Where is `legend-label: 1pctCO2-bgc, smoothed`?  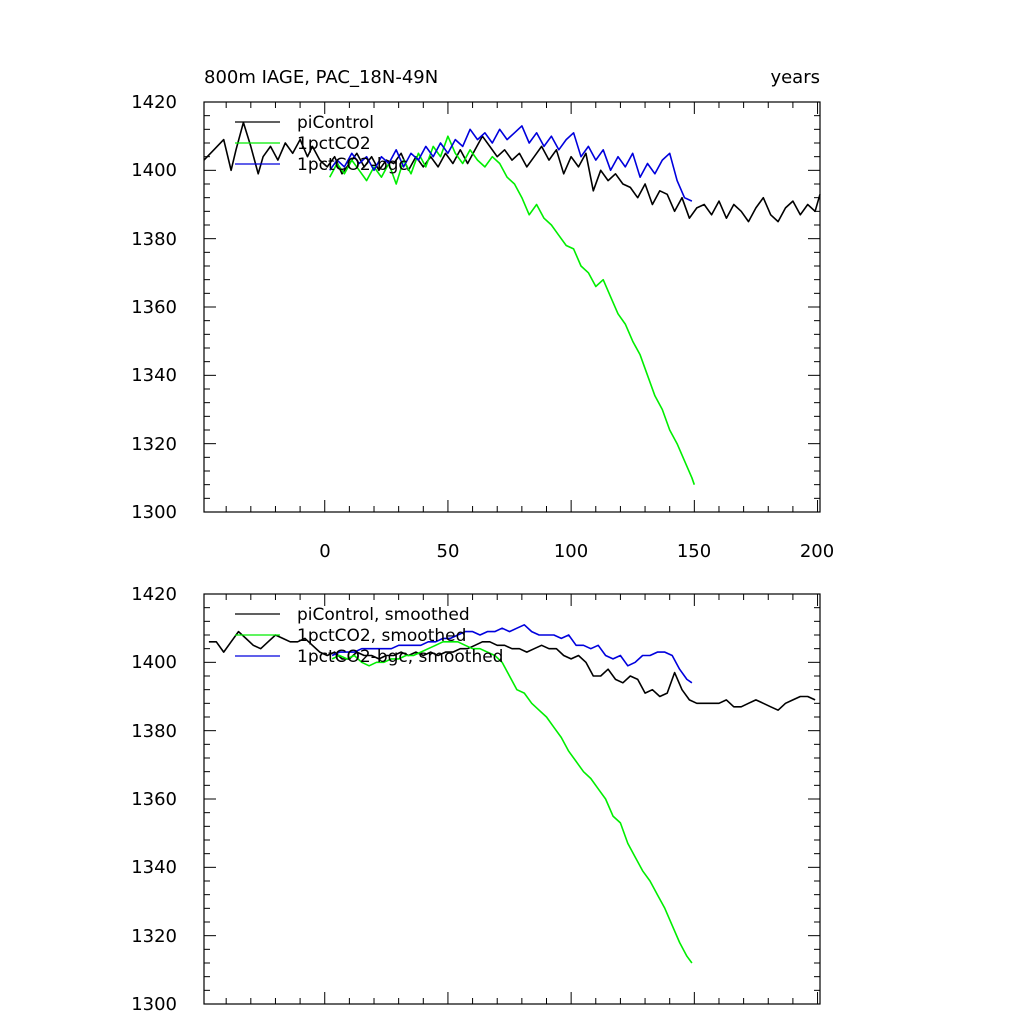
legend-label: 1pctCO2-bgc, smoothed is located at coordinates (400, 657).